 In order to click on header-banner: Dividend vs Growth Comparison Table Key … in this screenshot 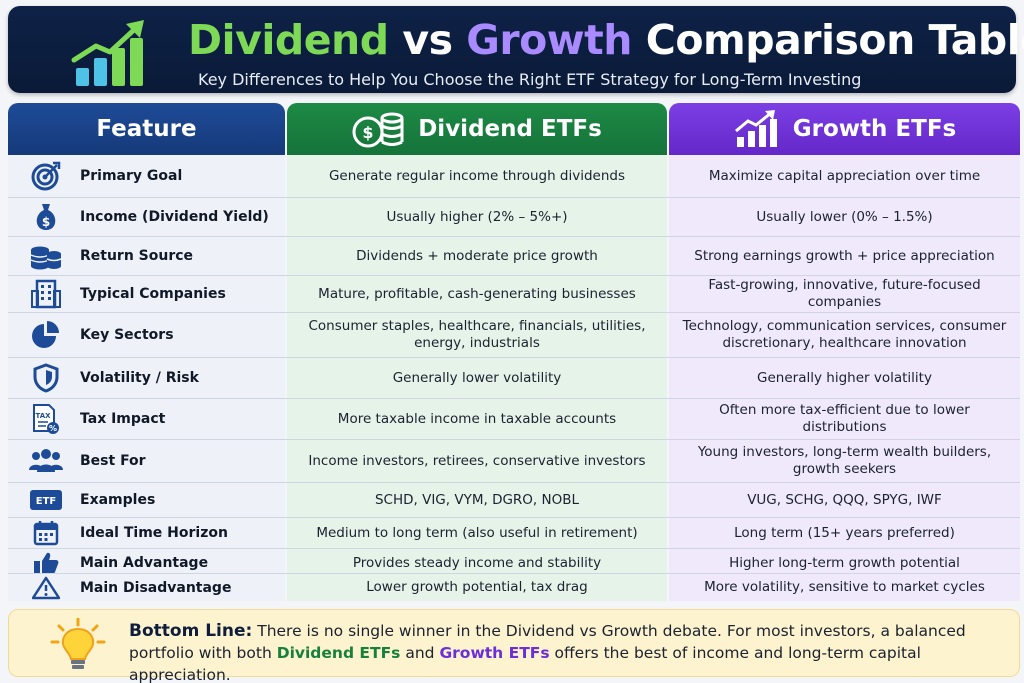, I will do `click(516, 49)`.